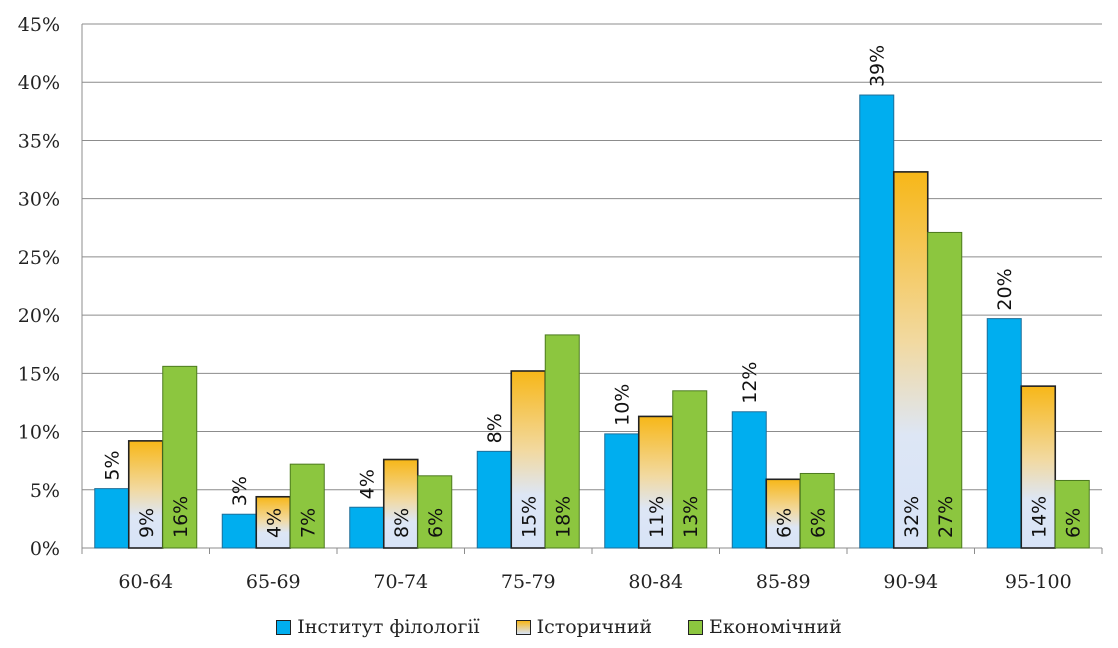 Image resolution: width=1118 pixels, height=648 pixels. I want to click on legend-item-1: Інститут філології, so click(378, 627).